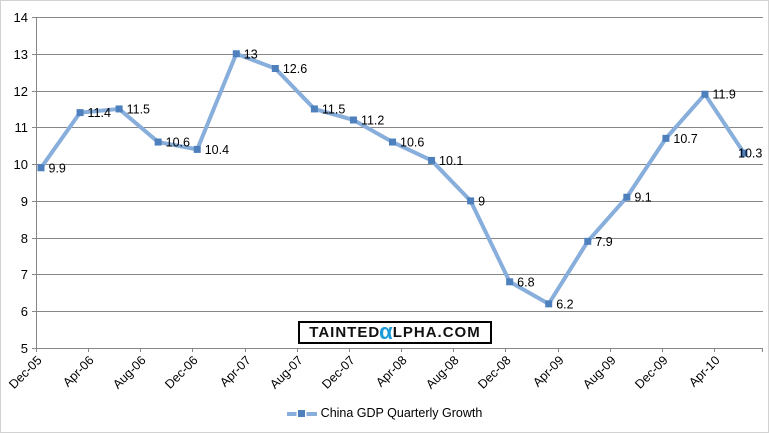 The width and height of the screenshot is (769, 433). What do you see at coordinates (286, 372) in the screenshot?
I see `x-axis-label: Aug-07` at bounding box center [286, 372].